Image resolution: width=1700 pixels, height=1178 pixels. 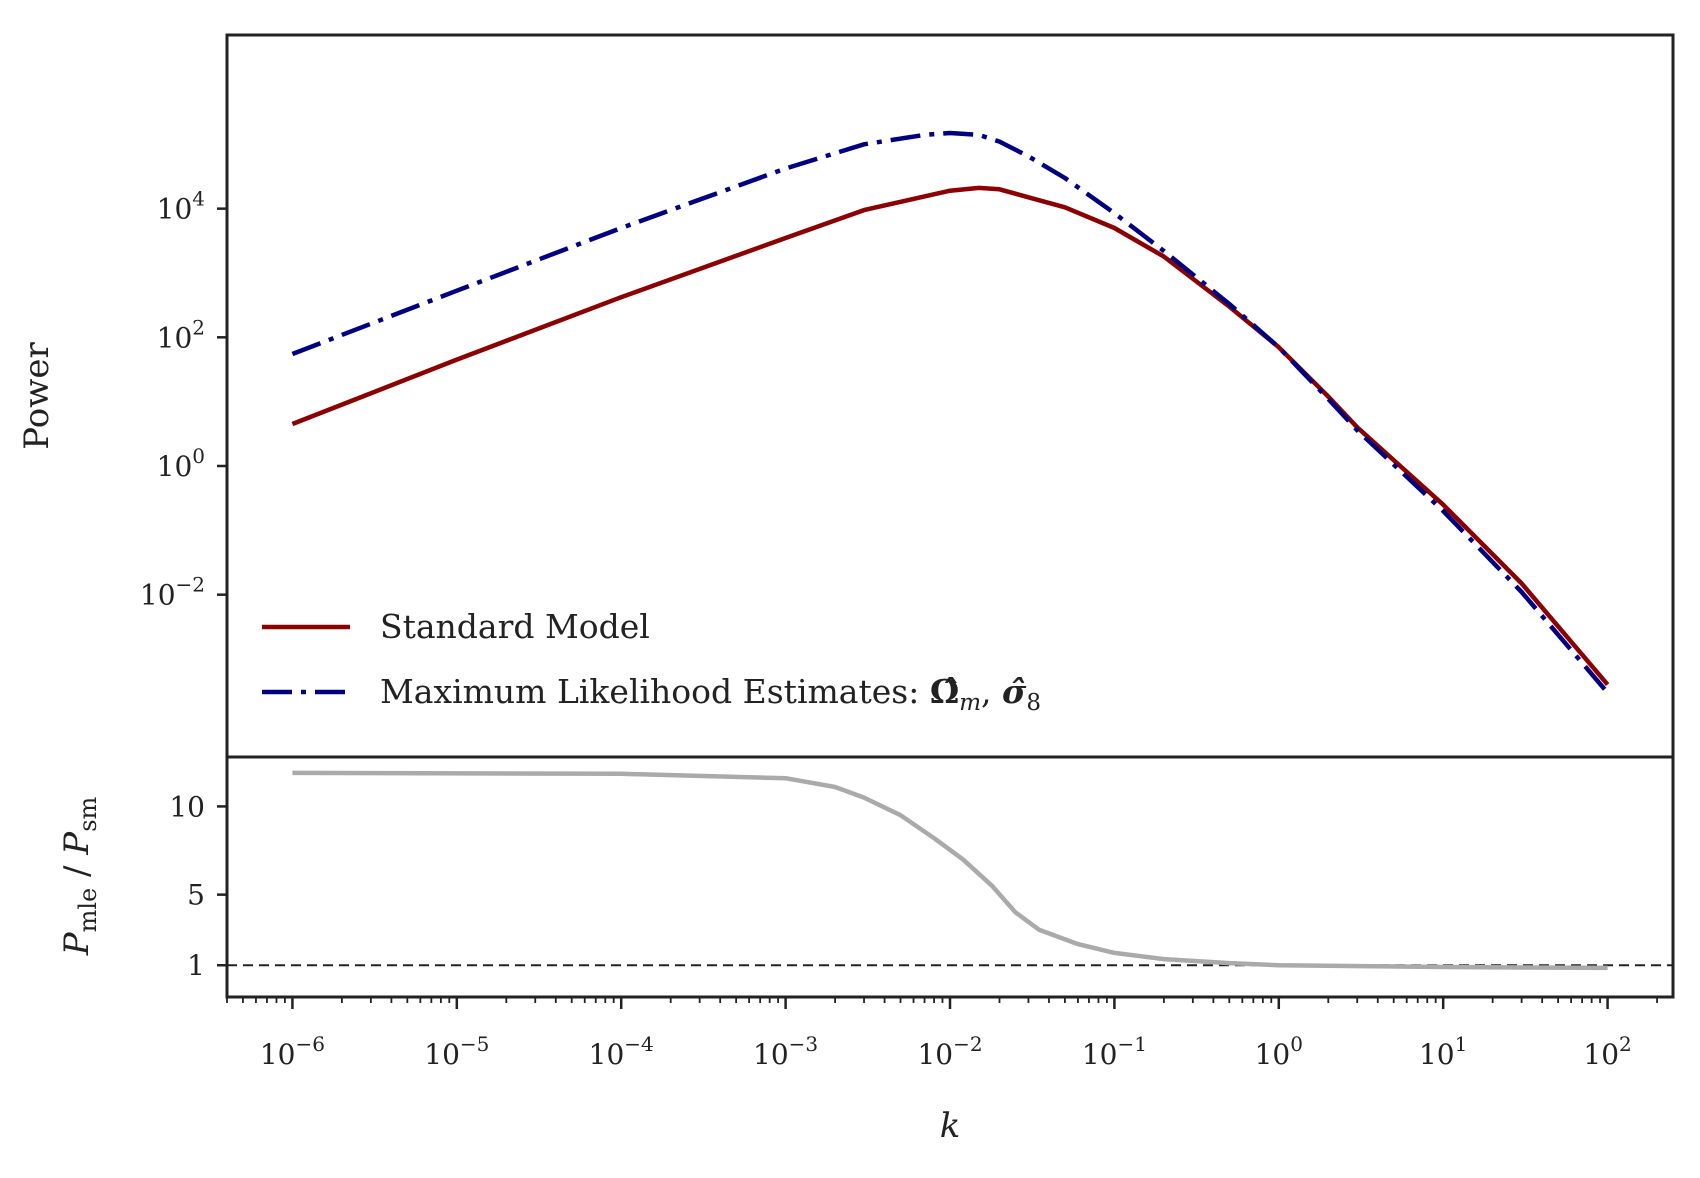 I want to click on x-tick-label-0-base: 10, so click(x=278, y=1054).